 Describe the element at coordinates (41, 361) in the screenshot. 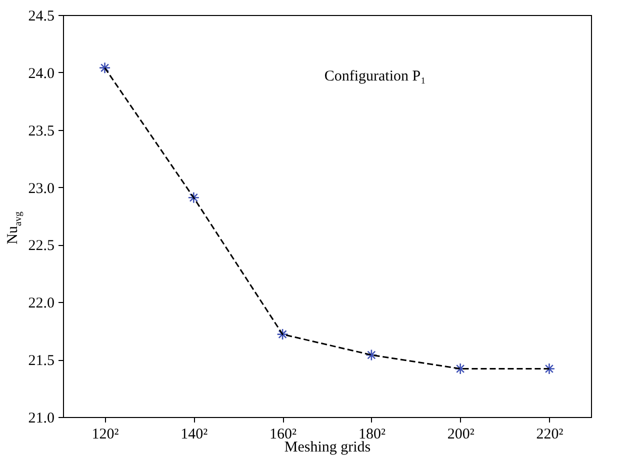

I see `y-tick-label: 21.5` at that location.